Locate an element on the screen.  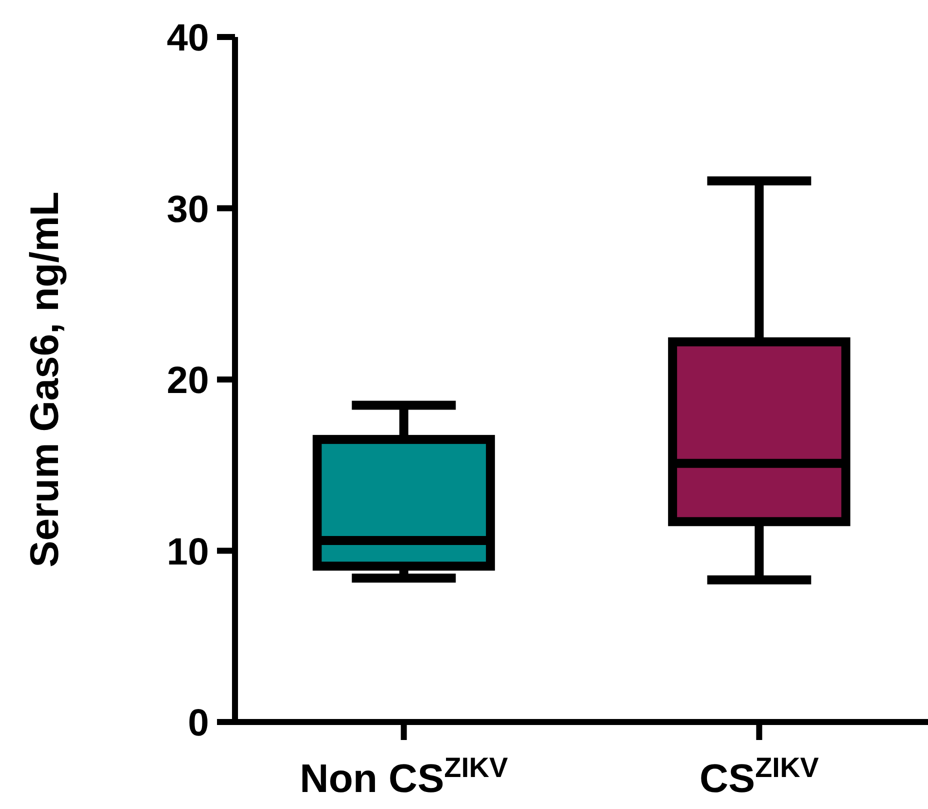
y-axis-title: Serum Gas6, ng/mL is located at coordinates (45, 380).